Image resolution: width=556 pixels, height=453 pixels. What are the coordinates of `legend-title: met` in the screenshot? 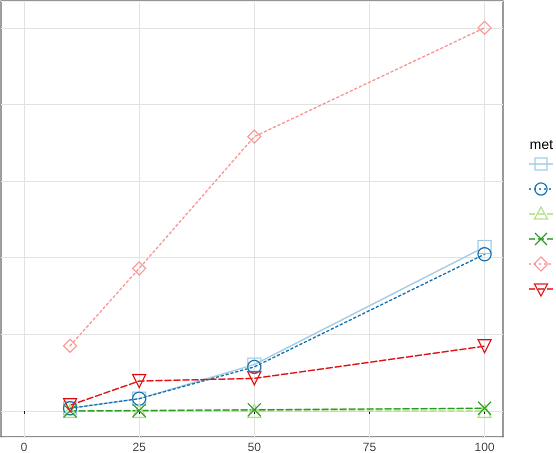 It's located at (542, 144).